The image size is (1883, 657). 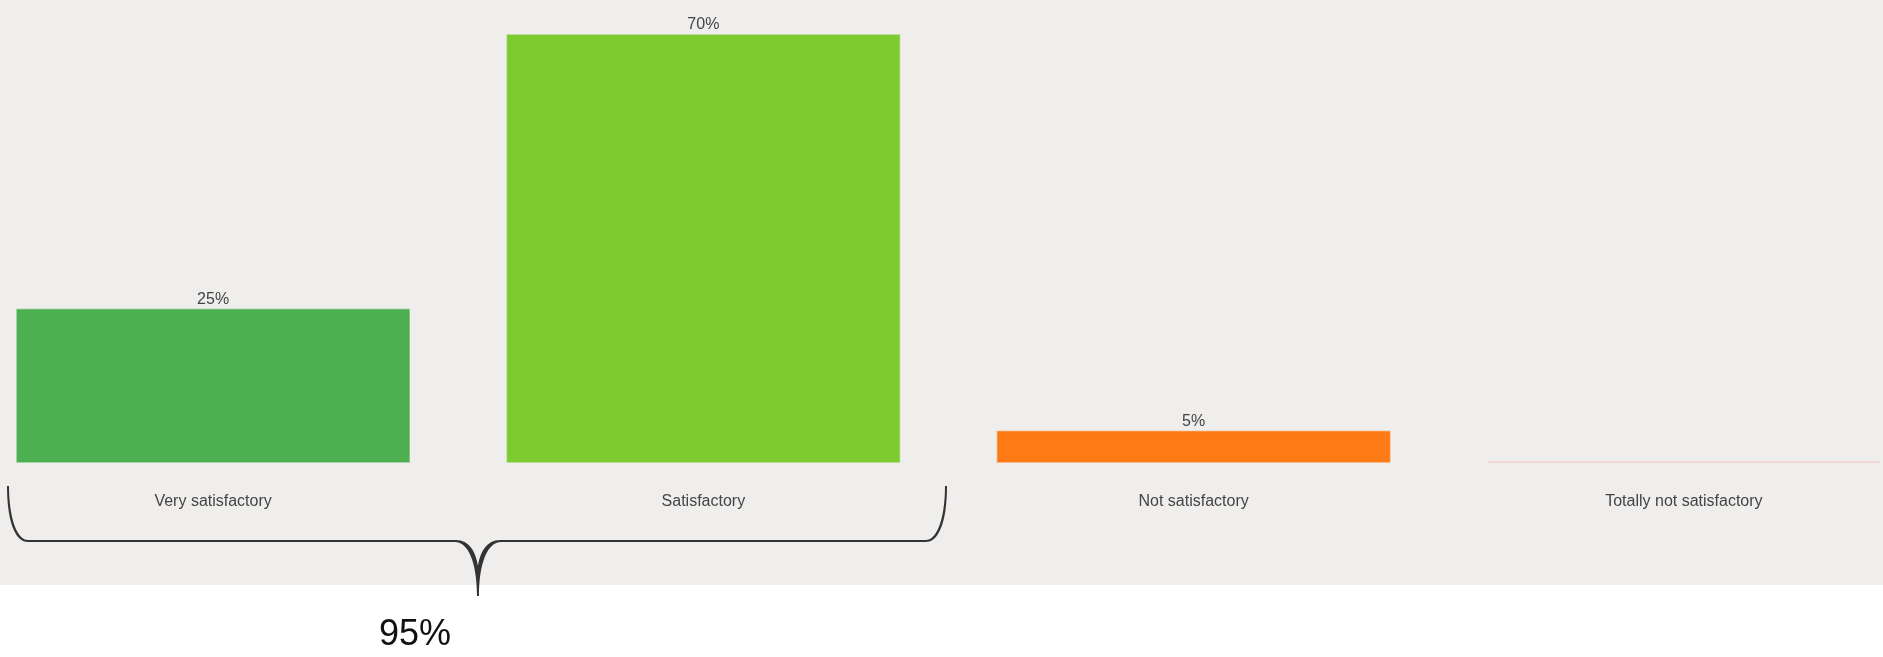 I want to click on data-label: 5%, so click(x=1194, y=420).